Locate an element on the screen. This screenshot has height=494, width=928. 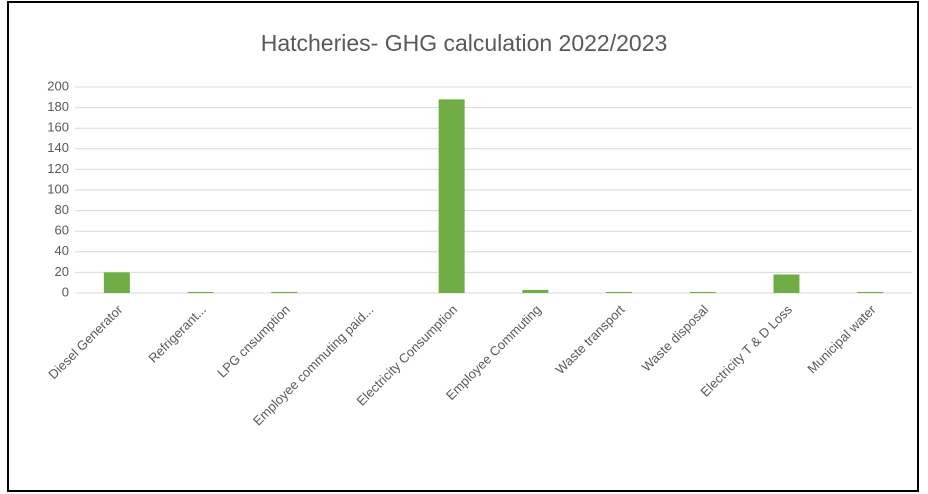
y-tick-label: 20 is located at coordinates (62, 271).